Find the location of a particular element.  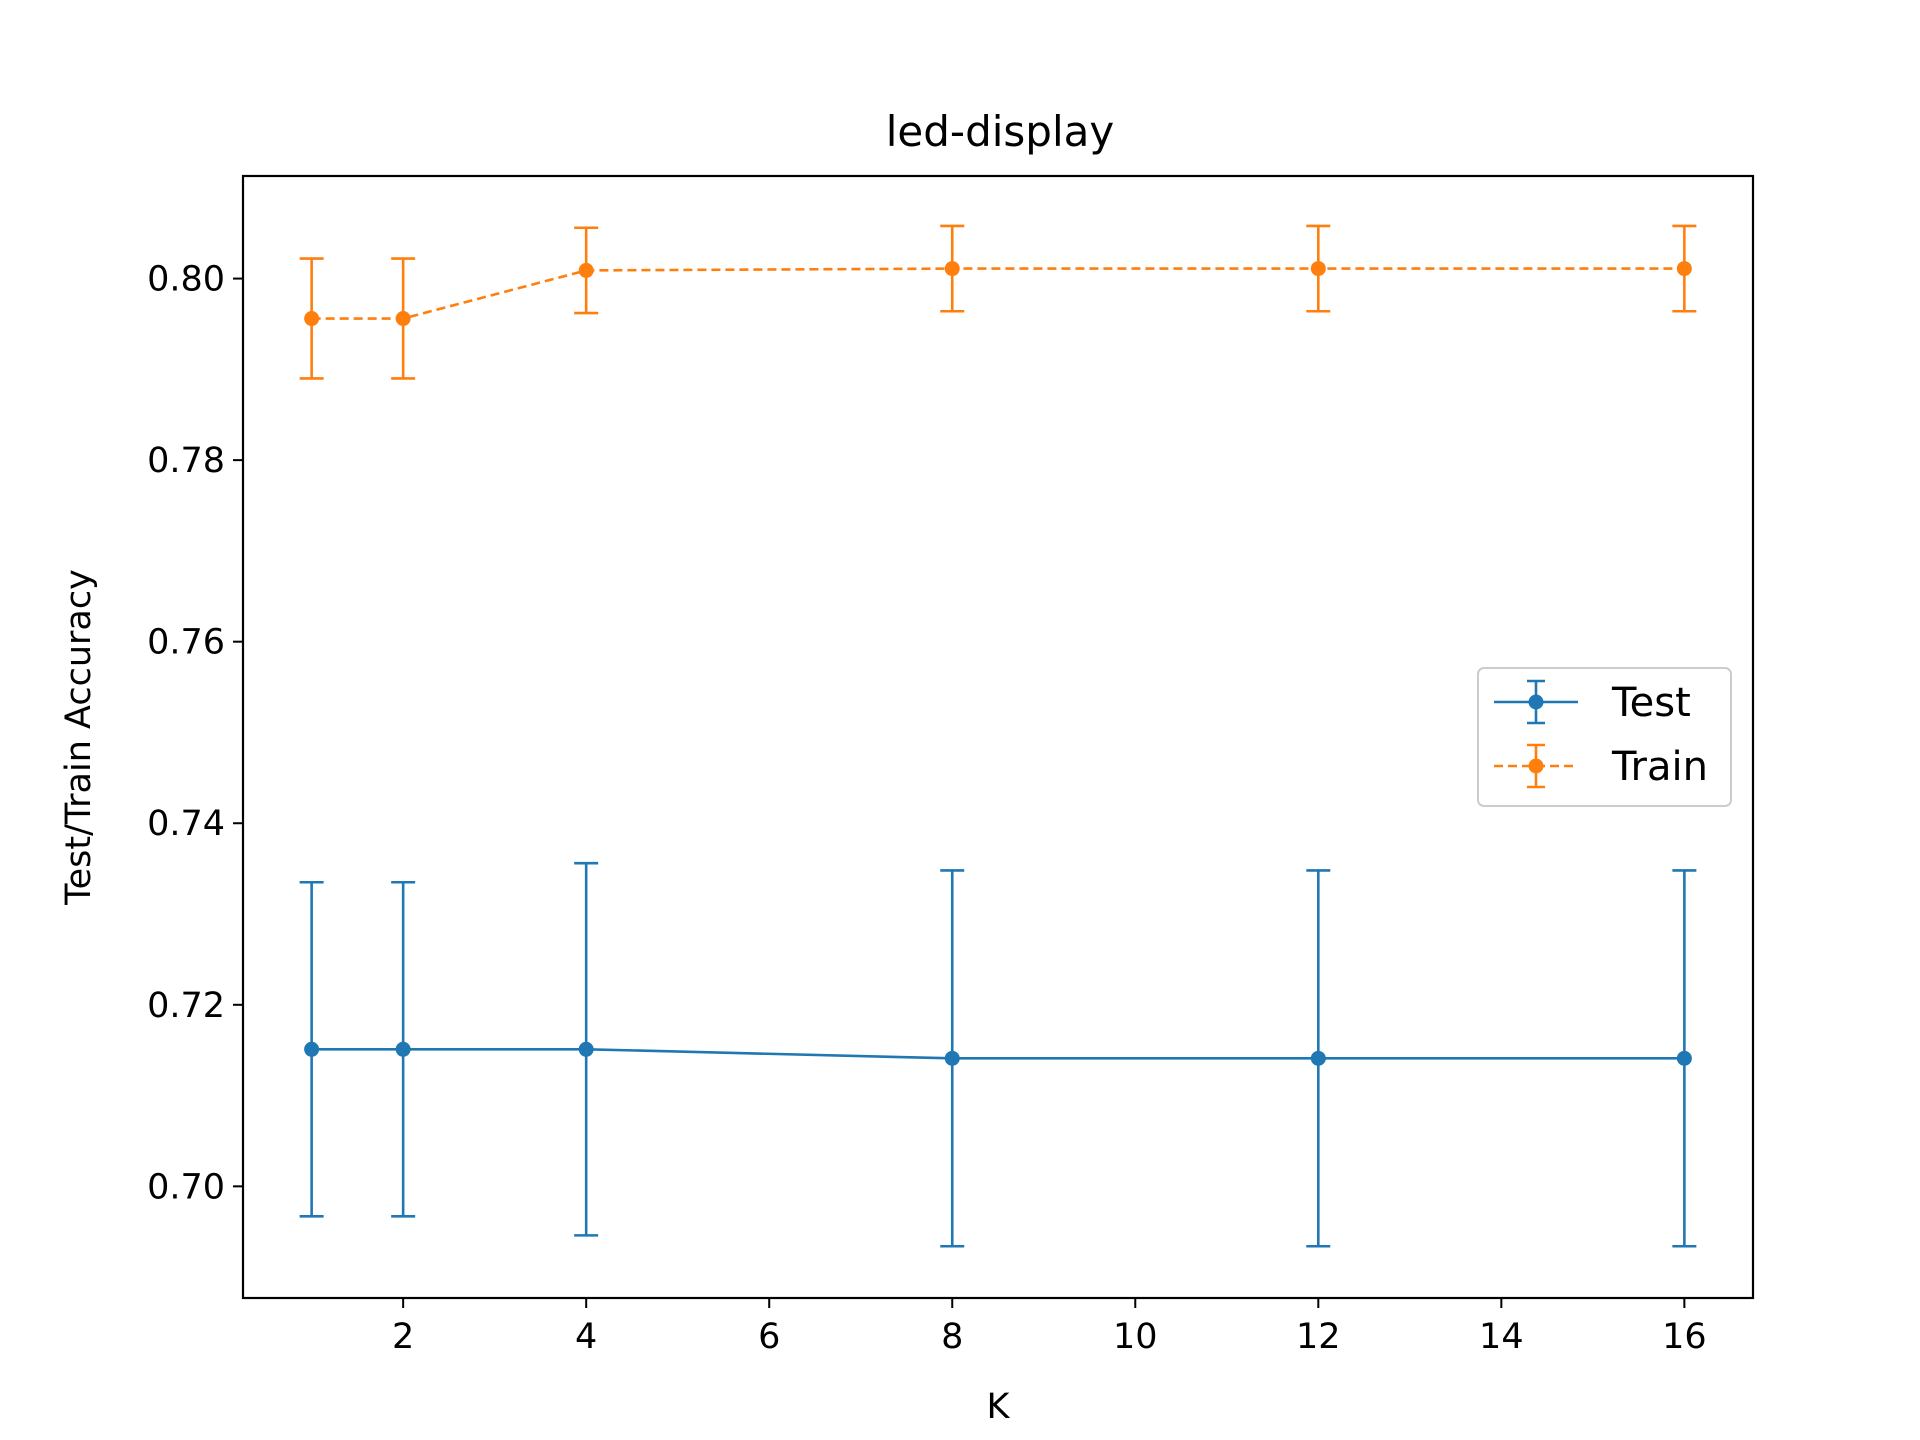

legend-marker-test is located at coordinates (1536, 702).